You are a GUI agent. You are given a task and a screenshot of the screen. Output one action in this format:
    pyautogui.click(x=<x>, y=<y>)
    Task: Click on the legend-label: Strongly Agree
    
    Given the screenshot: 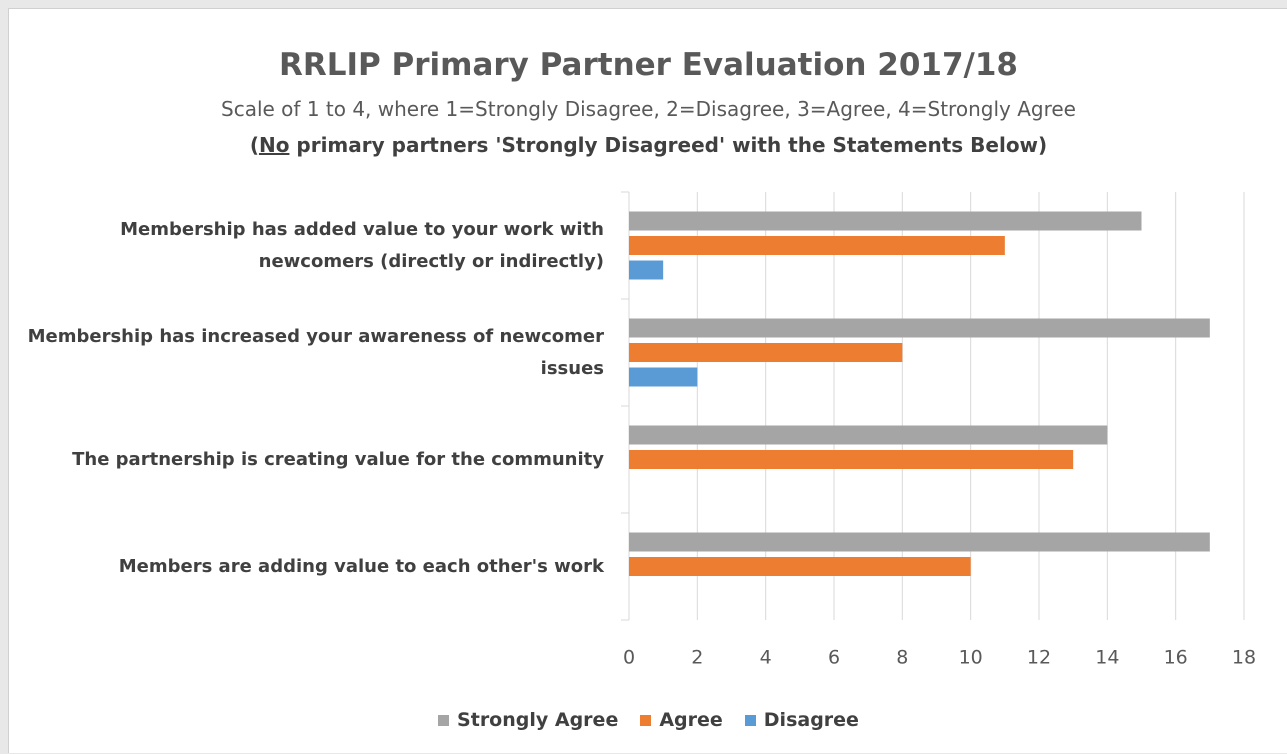 What is the action you would take?
    pyautogui.click(x=538, y=720)
    